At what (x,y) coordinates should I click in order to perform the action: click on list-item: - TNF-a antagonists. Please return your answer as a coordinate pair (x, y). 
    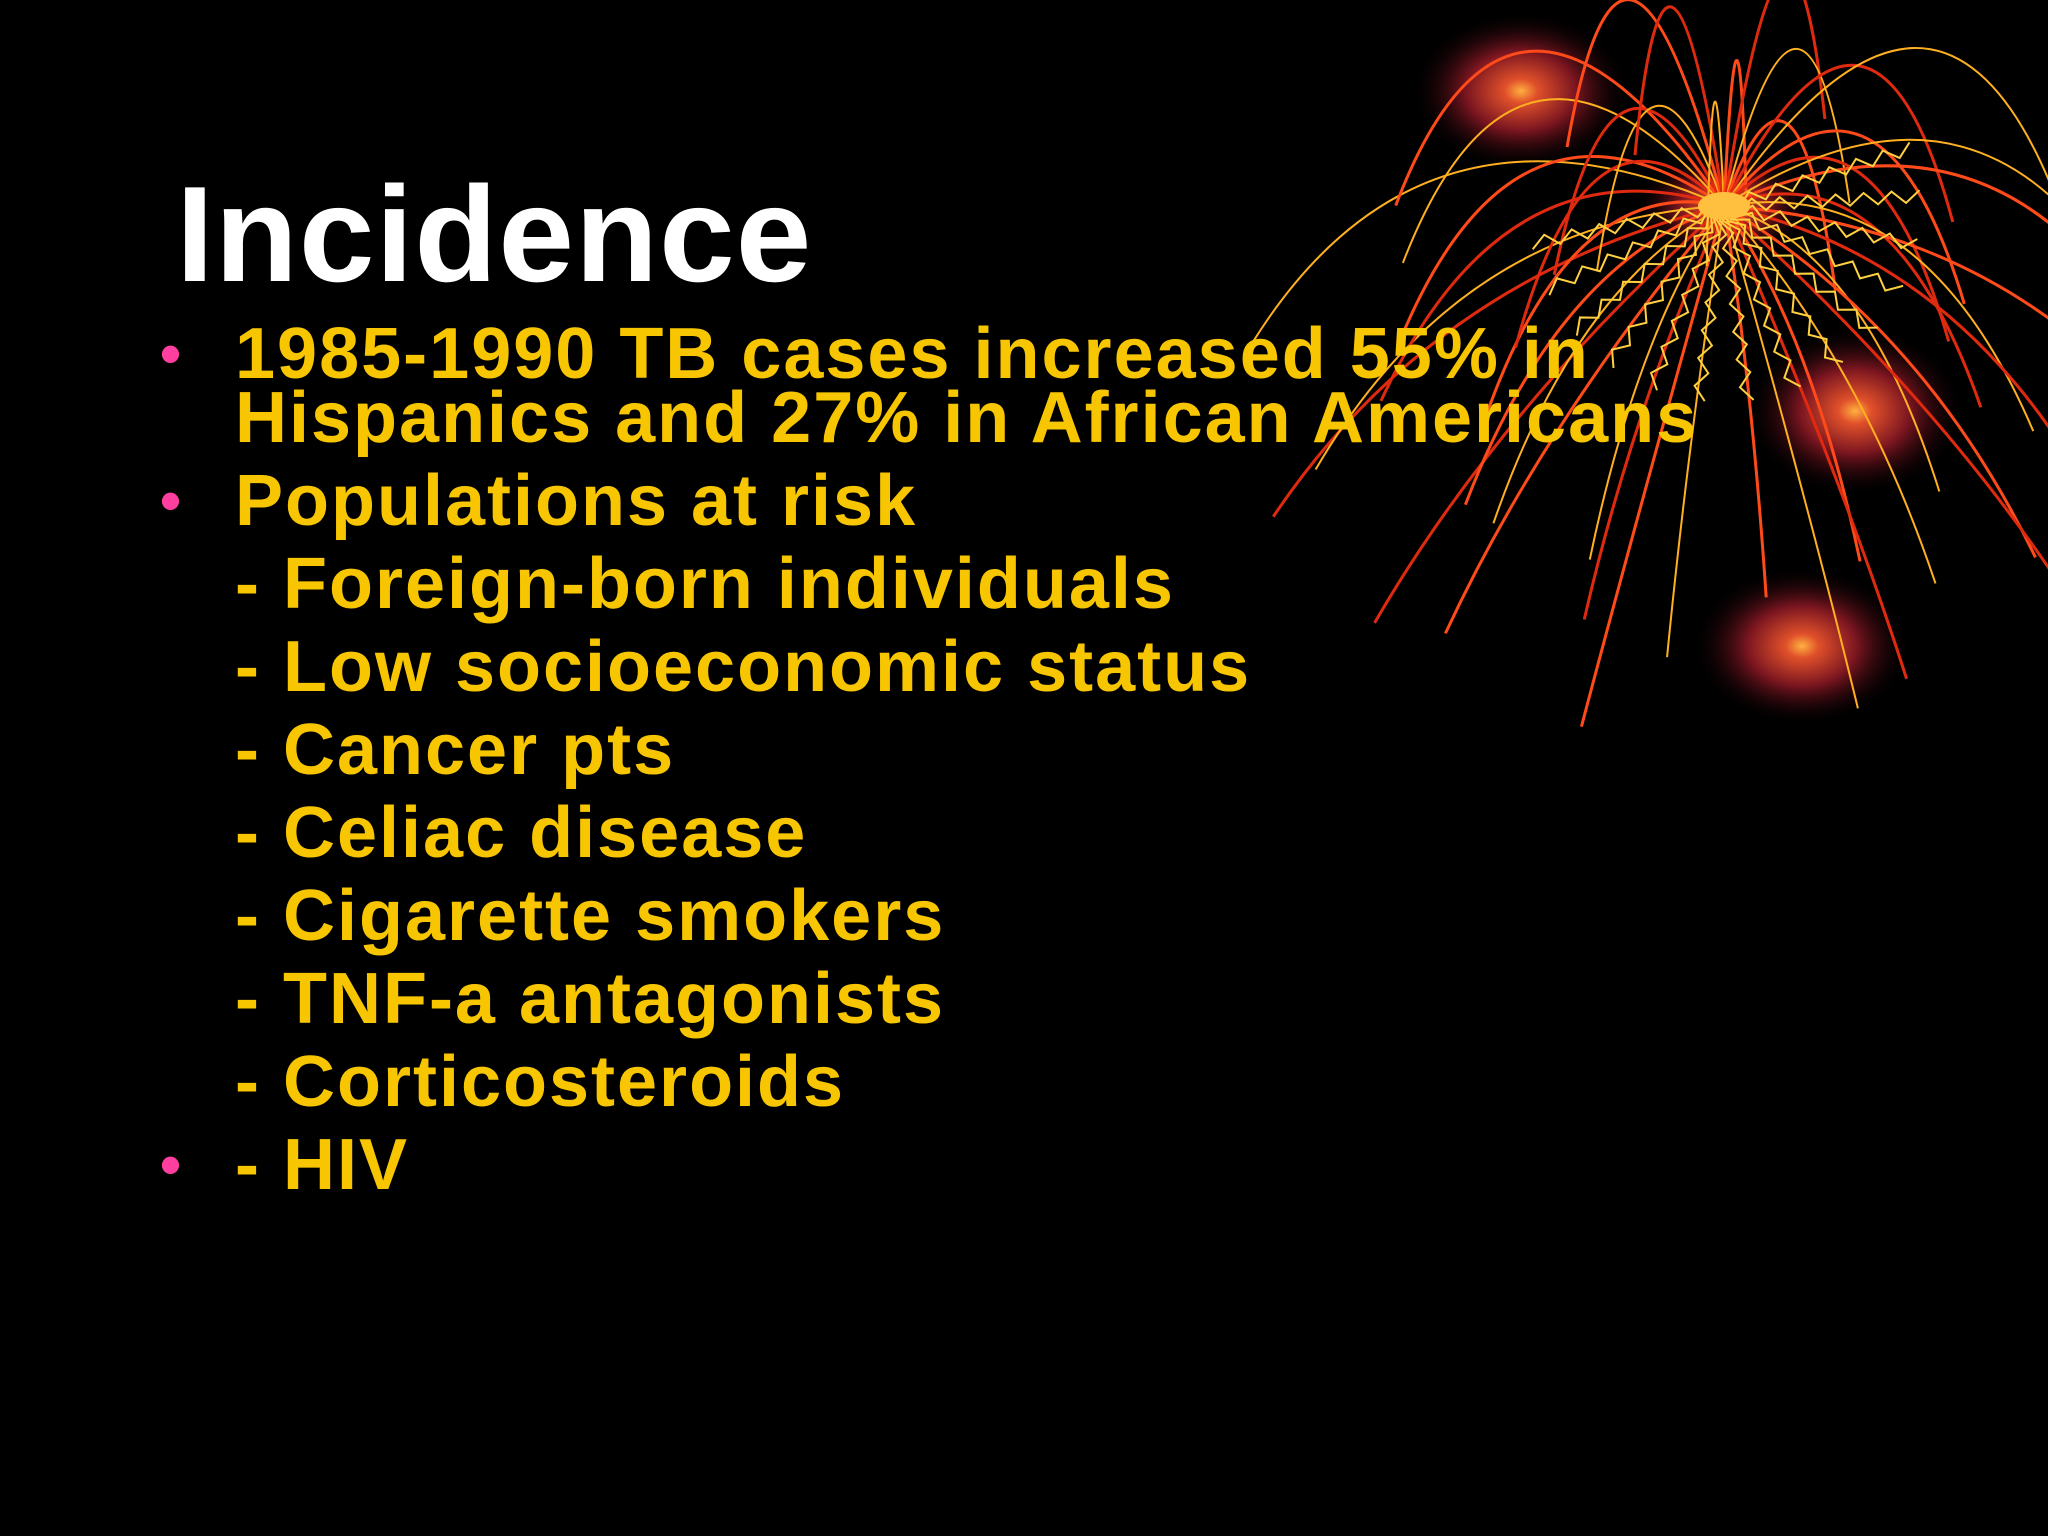
    Looking at the image, I should click on (1047, 999).